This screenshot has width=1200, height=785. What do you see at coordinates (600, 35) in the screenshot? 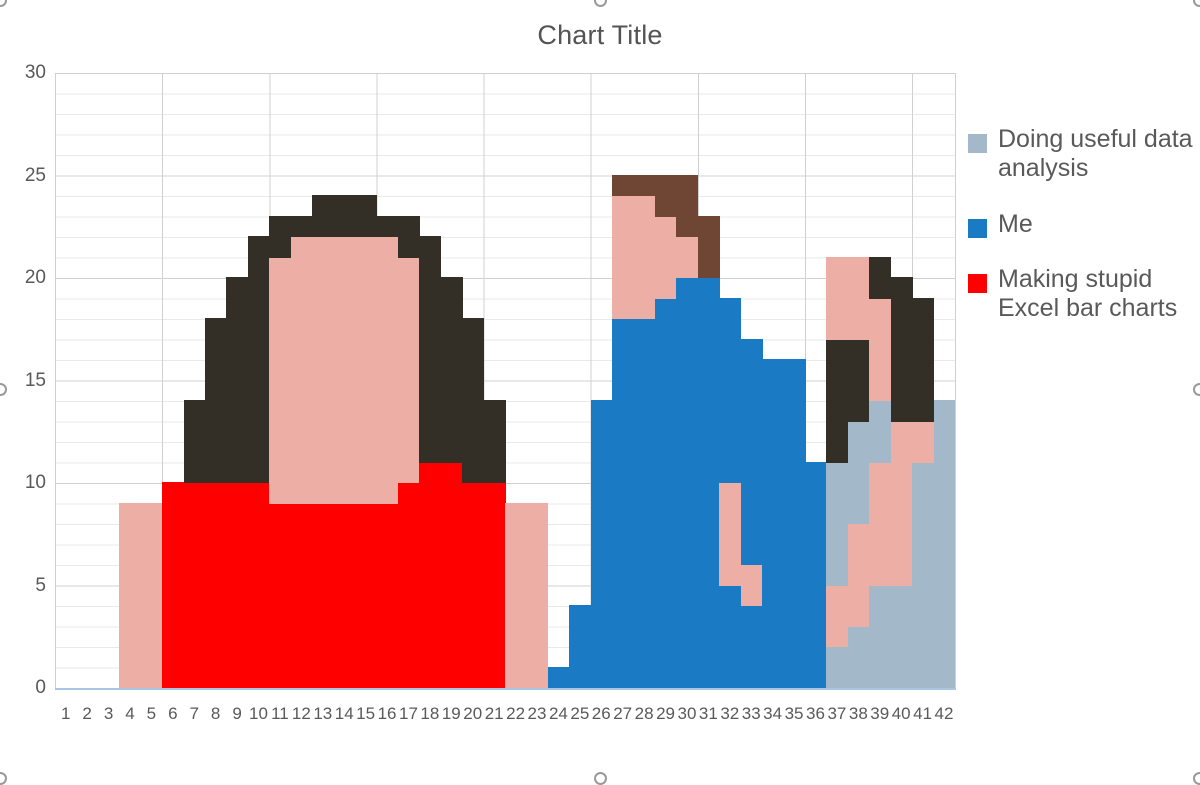
I see `chart-title: Chart Title` at bounding box center [600, 35].